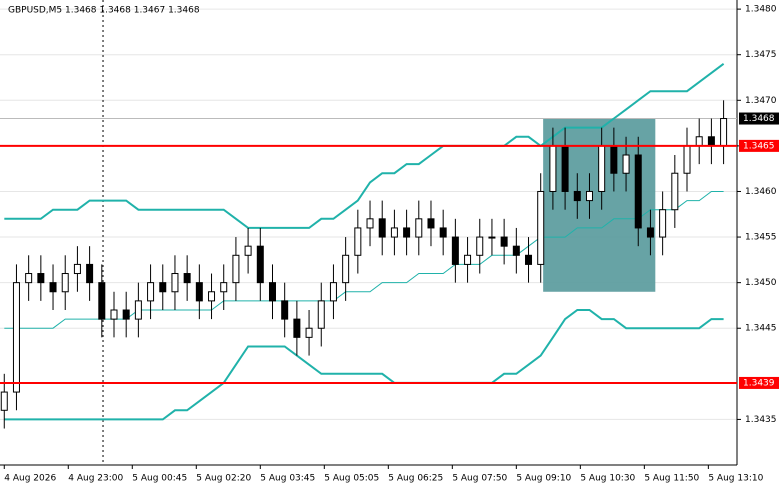  Describe the element at coordinates (415, 479) in the screenshot. I see `x-tick-label: 5 Aug 06:25` at that location.